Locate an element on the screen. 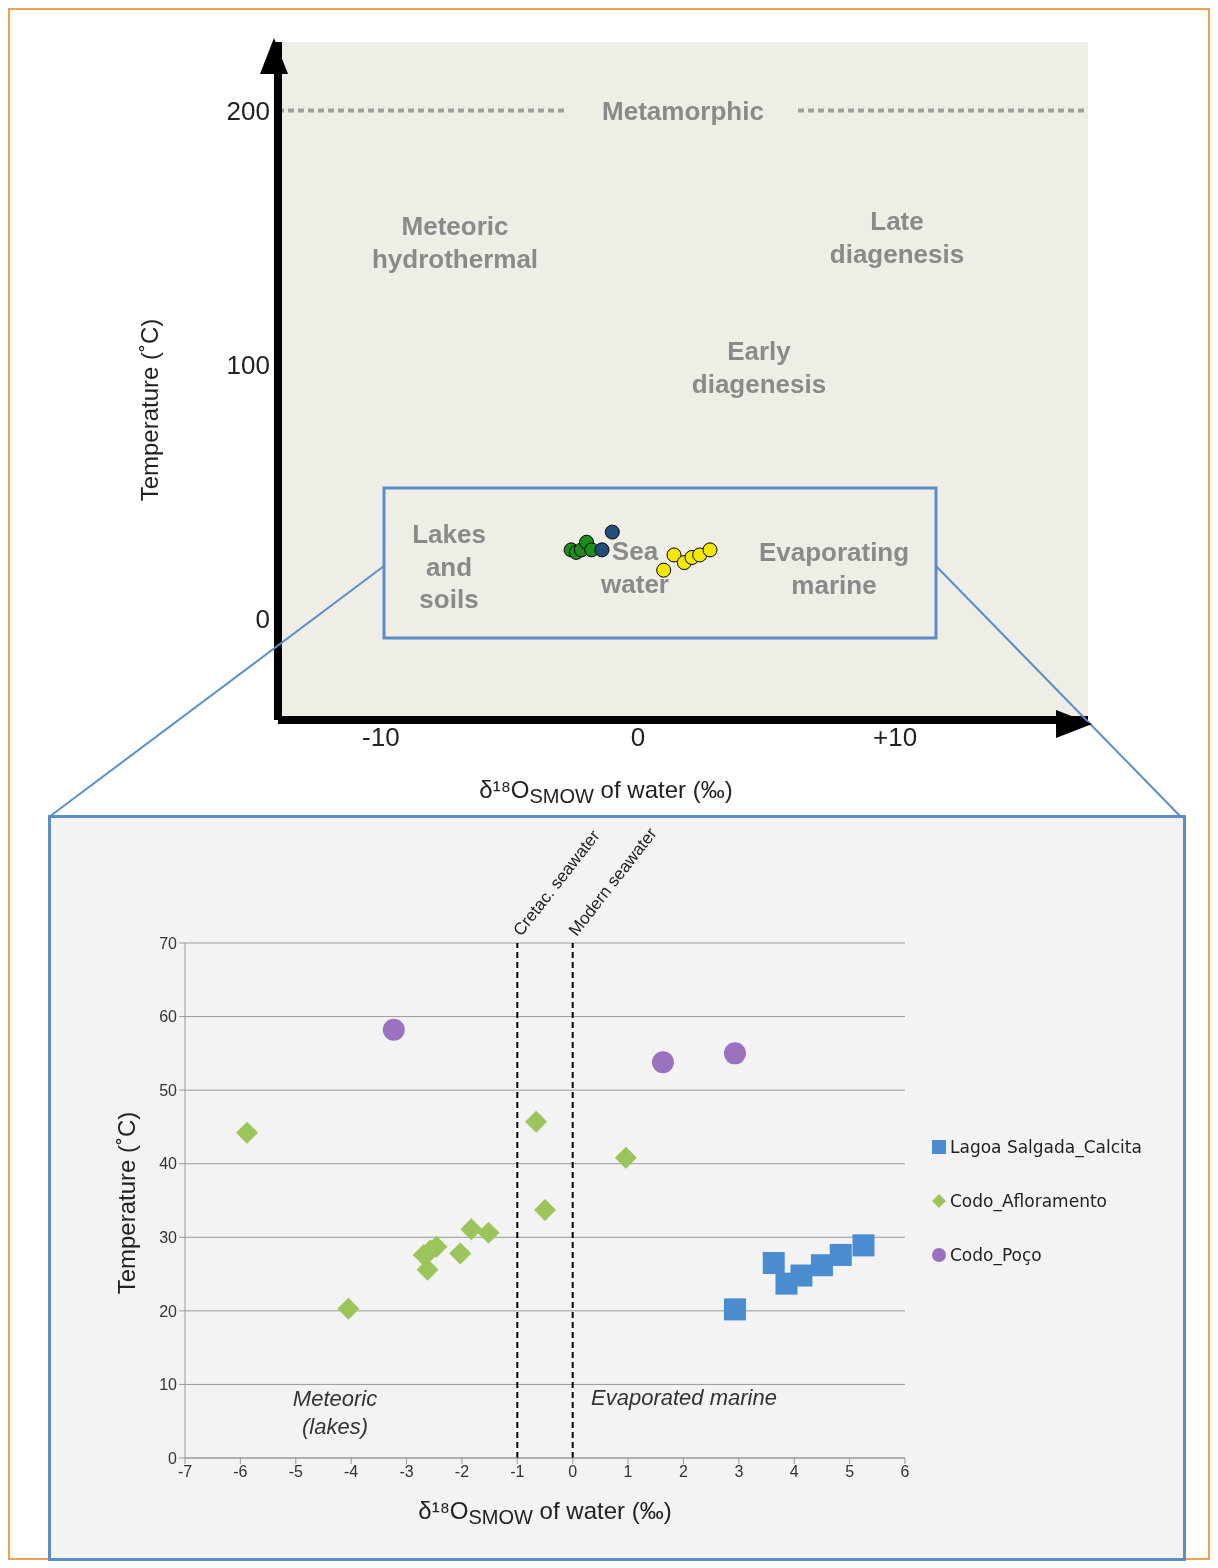 The height and width of the screenshot is (1568, 1218). y-tick-label: 60 is located at coordinates (168, 1017).